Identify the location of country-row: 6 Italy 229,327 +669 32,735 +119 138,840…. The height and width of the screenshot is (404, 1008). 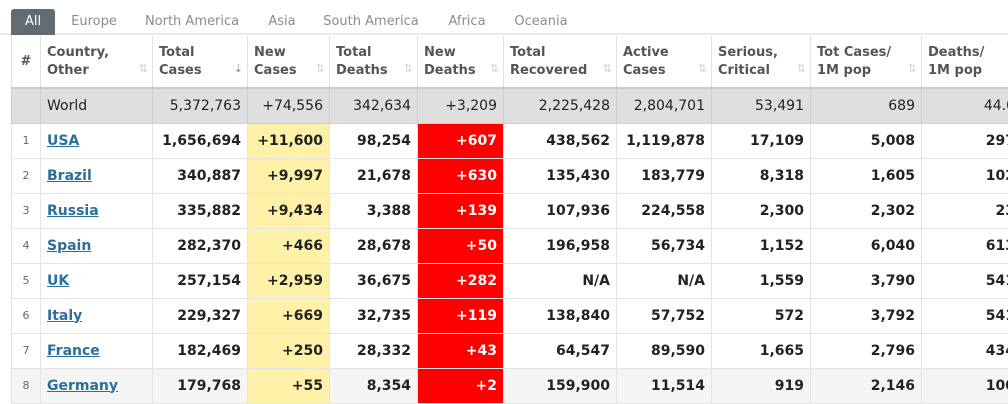
(510, 315).